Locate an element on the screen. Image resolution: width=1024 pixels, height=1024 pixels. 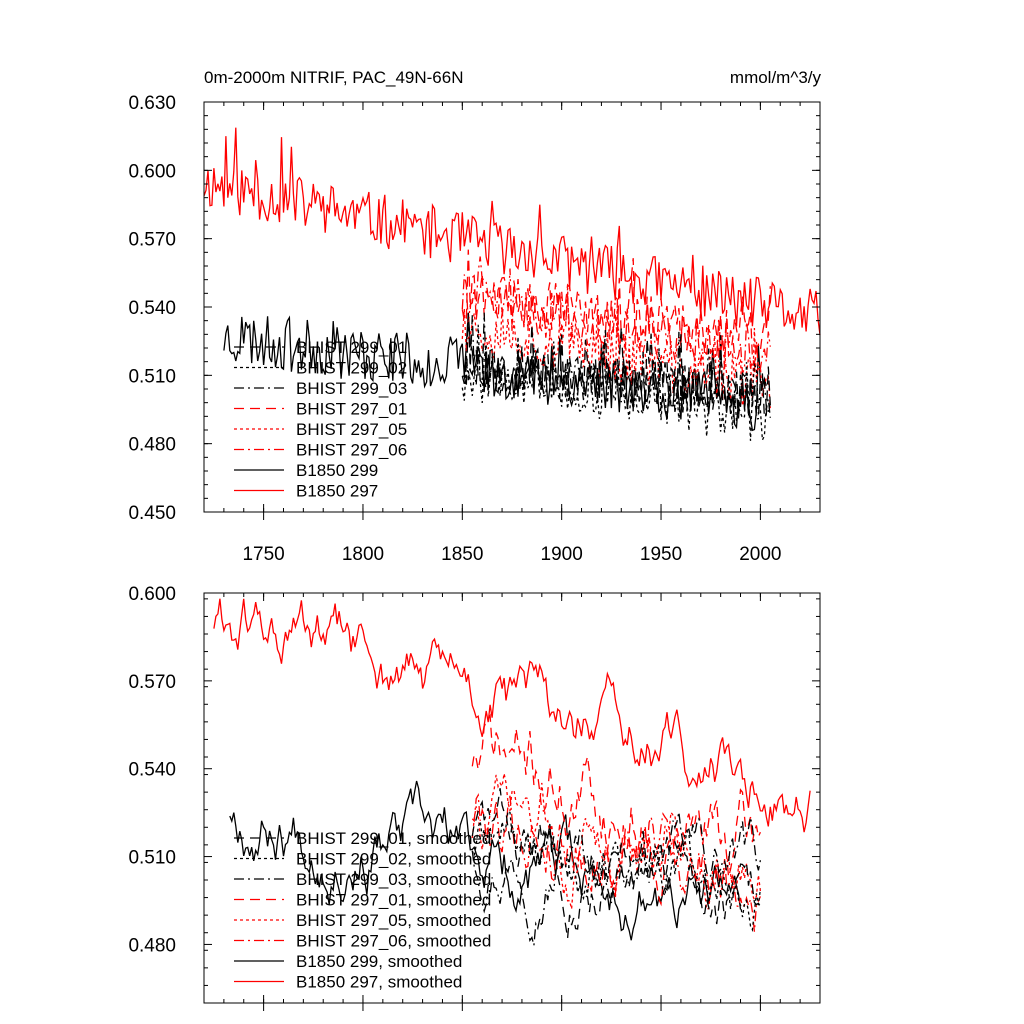
legend-label: BHIST 297_05, smoothed is located at coordinates (393, 920).